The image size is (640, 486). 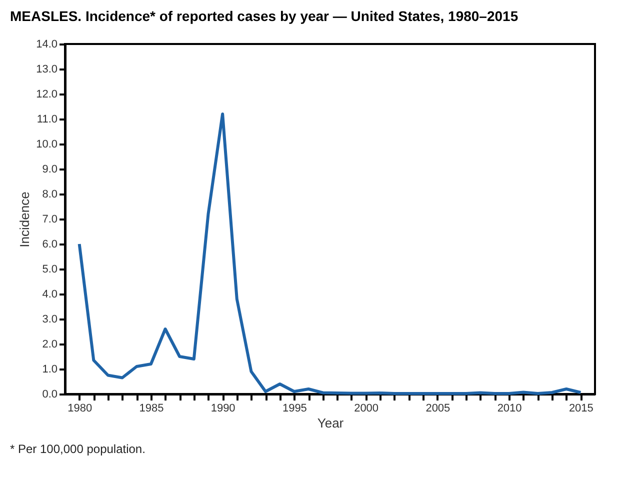 I want to click on x-tick-label: 2005, so click(x=438, y=408).